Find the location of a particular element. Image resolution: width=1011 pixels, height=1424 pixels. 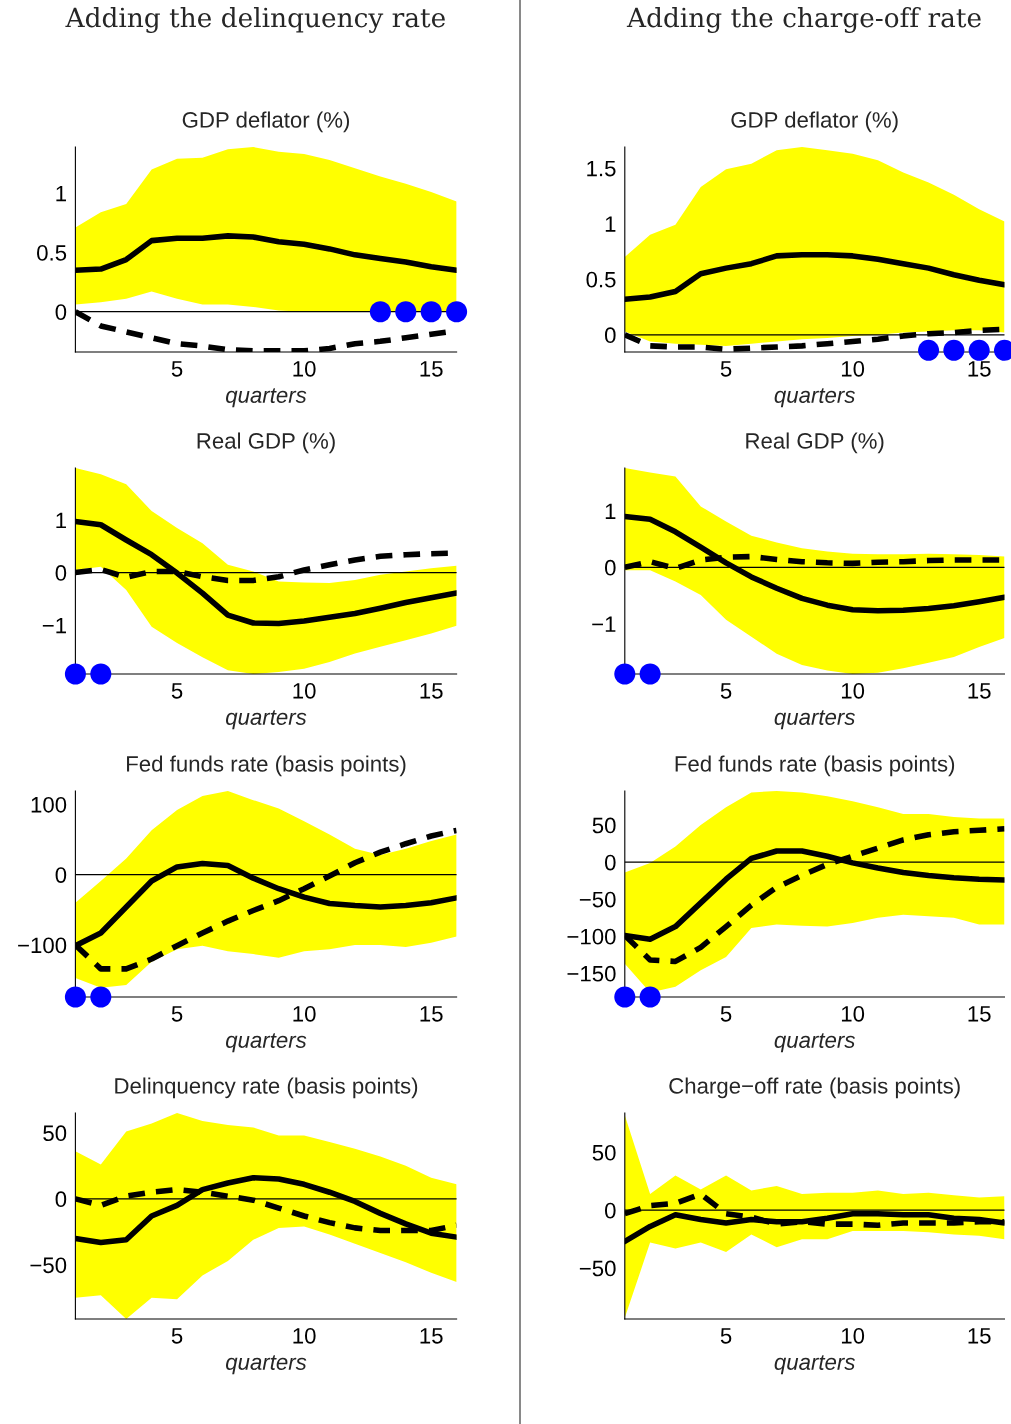

chart-title: Charge−off rate (basis points) is located at coordinates (814, 1088).